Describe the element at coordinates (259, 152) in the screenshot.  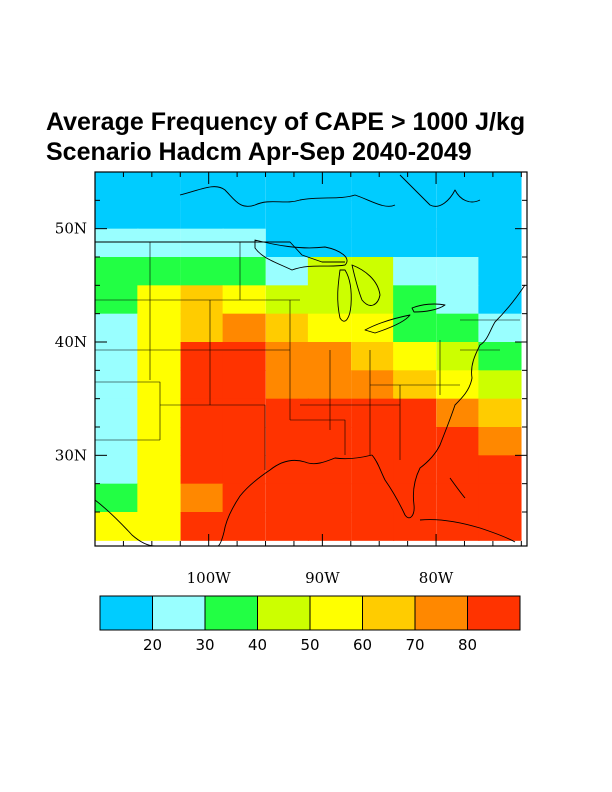
I see `map-title-line2: Scenario Hadcm Apr-Sep 2040-2049` at that location.